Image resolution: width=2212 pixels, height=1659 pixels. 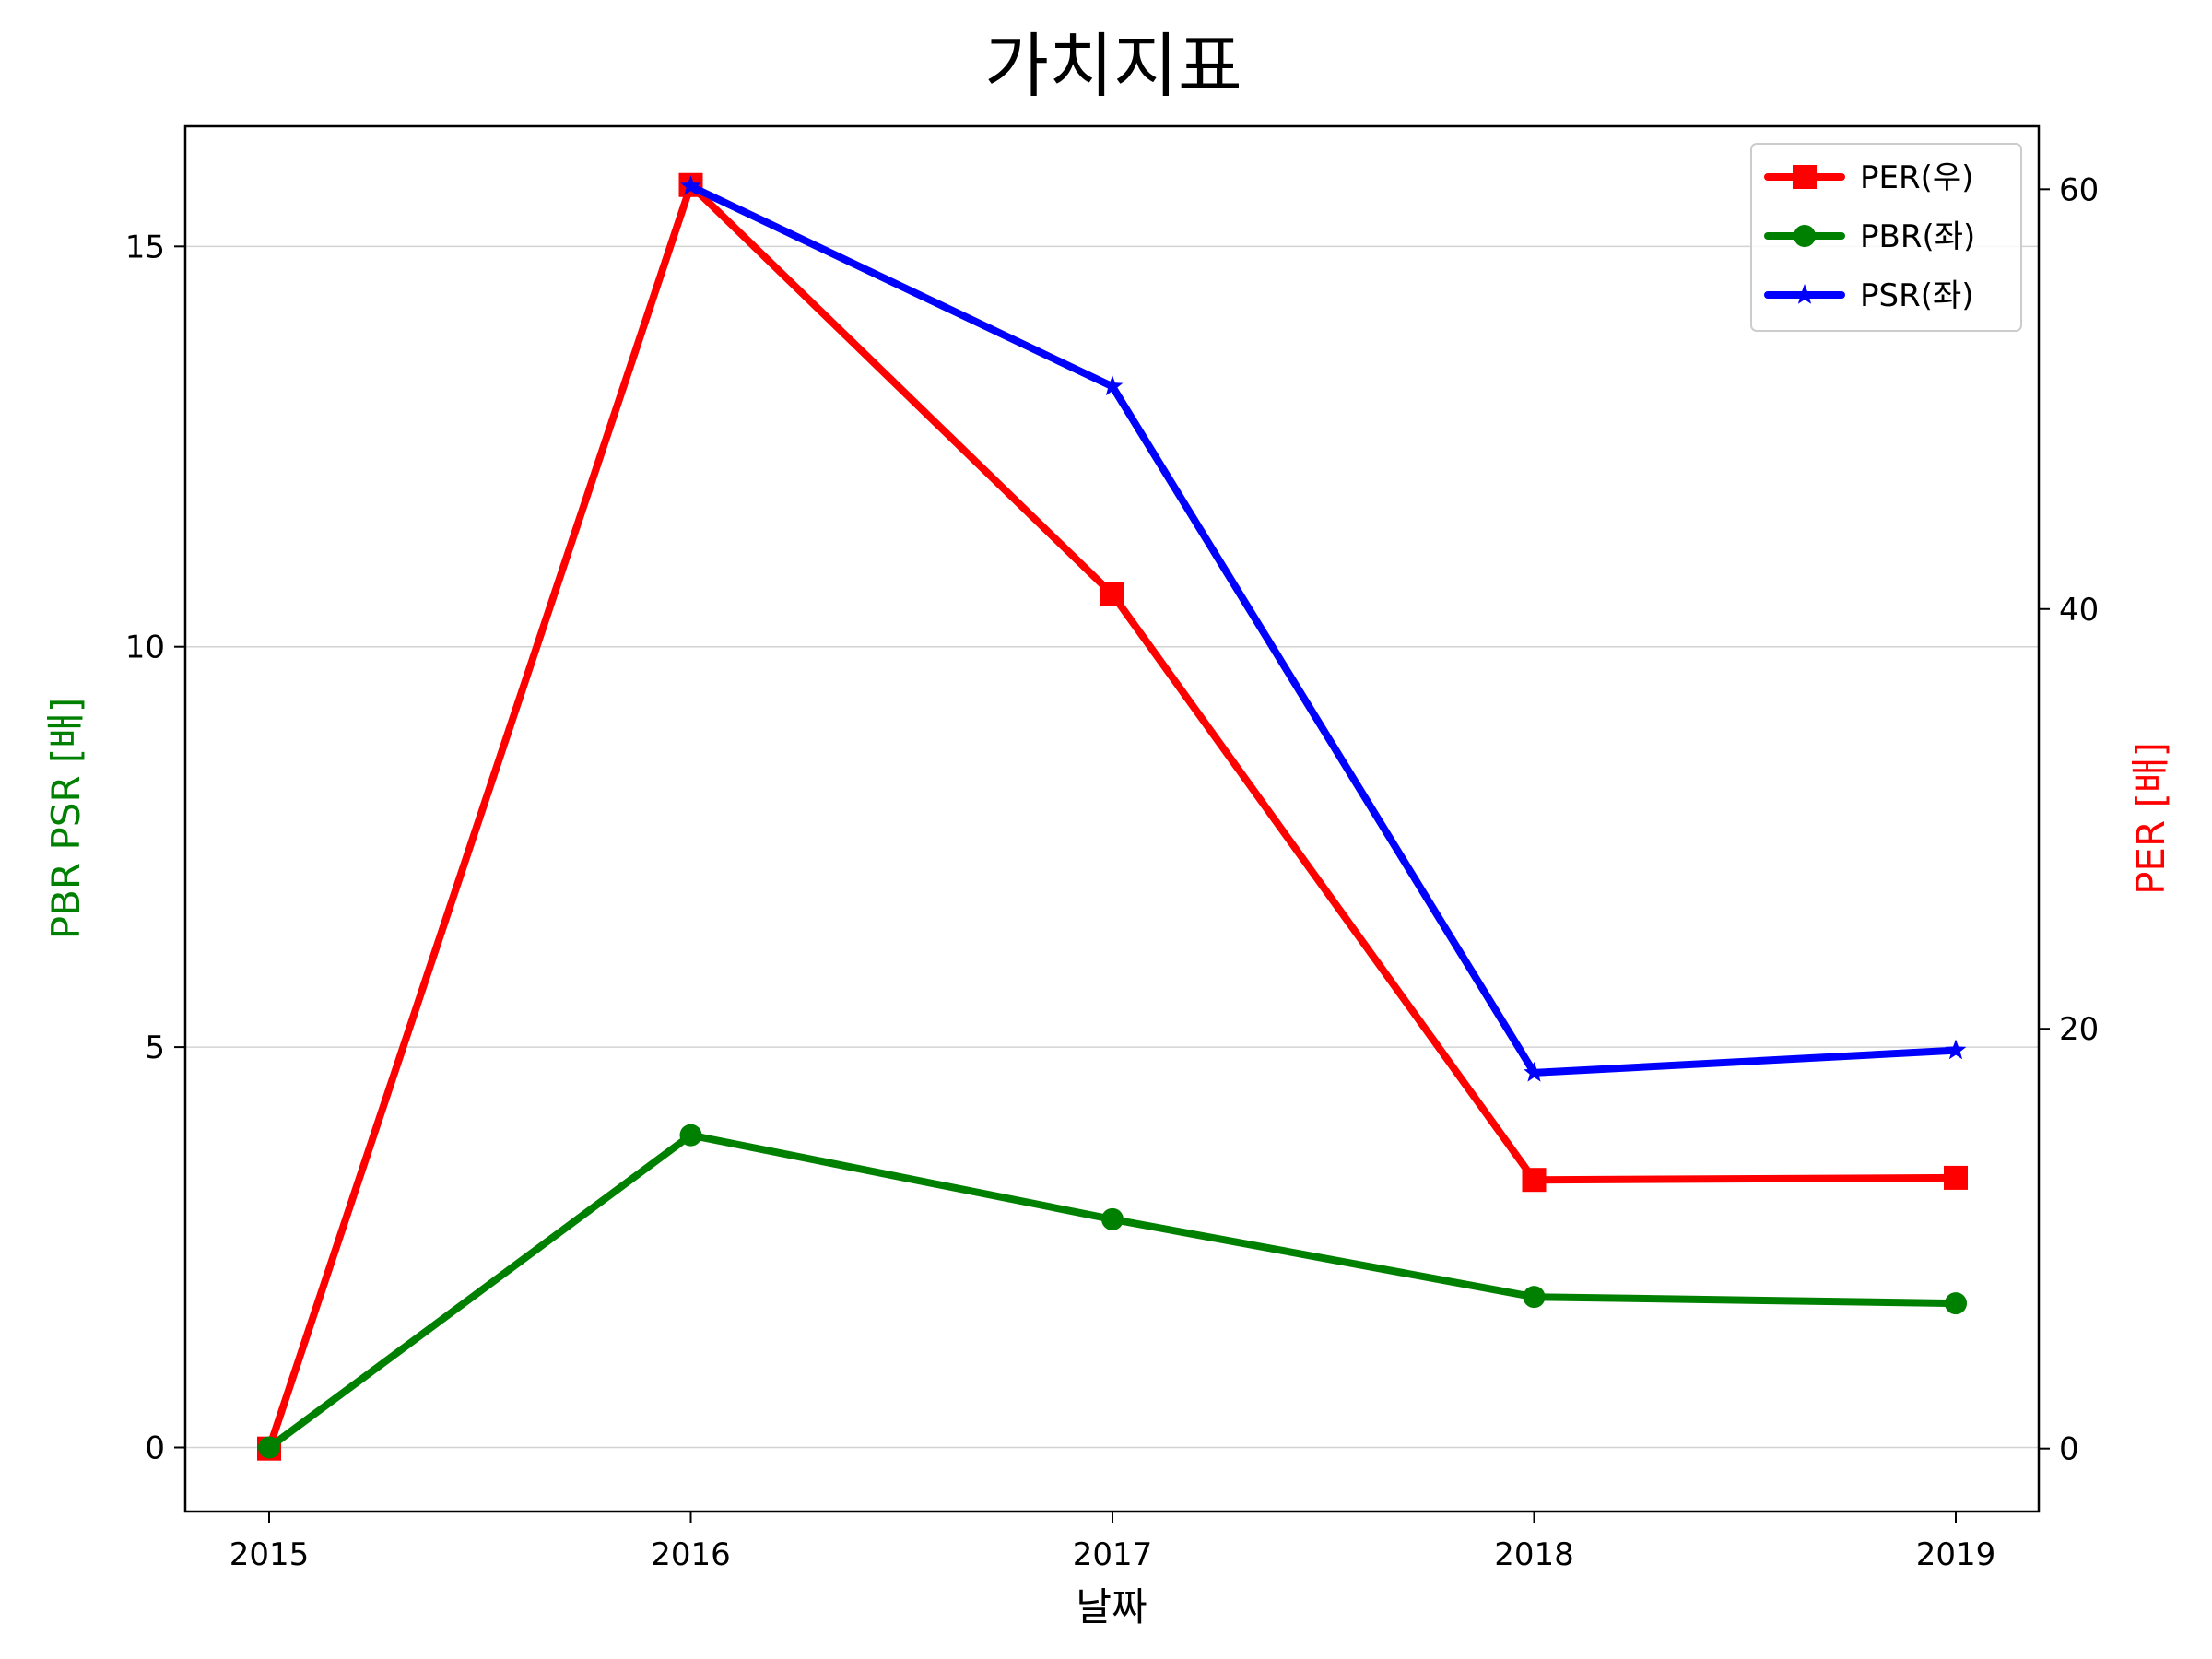 What do you see at coordinates (155, 1048) in the screenshot?
I see `left-y-tick-label: 5` at bounding box center [155, 1048].